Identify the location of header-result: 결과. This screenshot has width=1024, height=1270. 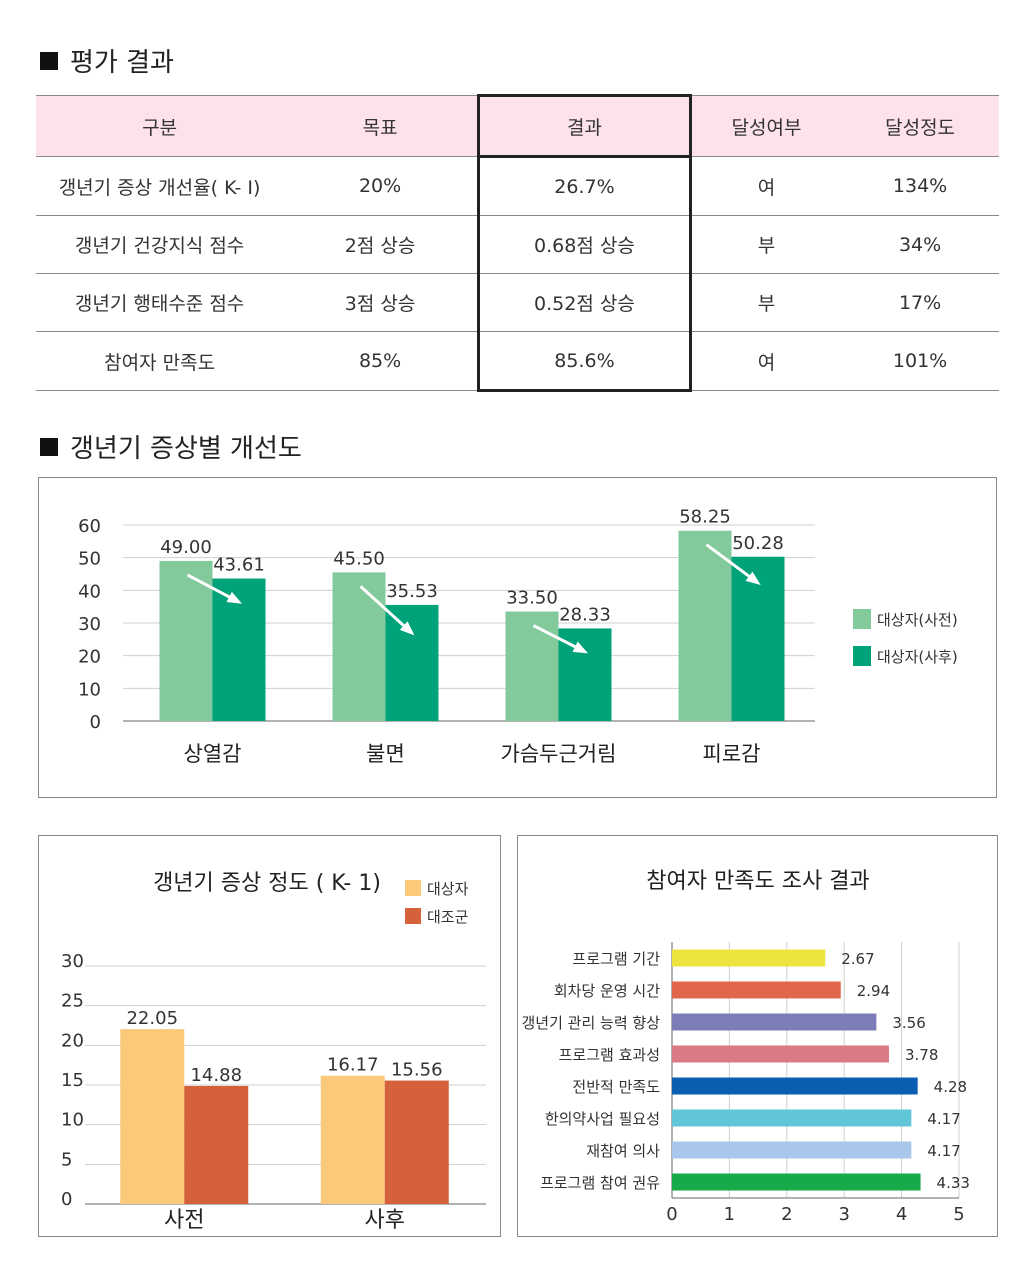
(584, 126).